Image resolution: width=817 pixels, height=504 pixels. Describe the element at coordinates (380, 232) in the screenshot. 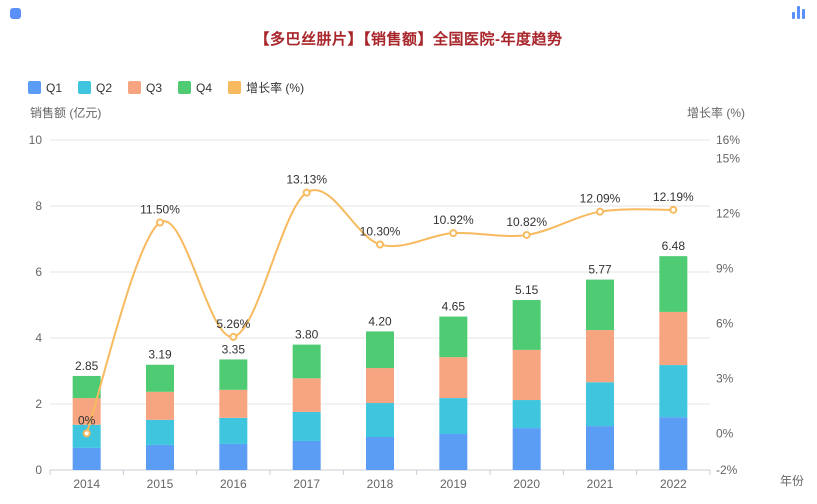

I see `line-point-label: 10.30%` at that location.